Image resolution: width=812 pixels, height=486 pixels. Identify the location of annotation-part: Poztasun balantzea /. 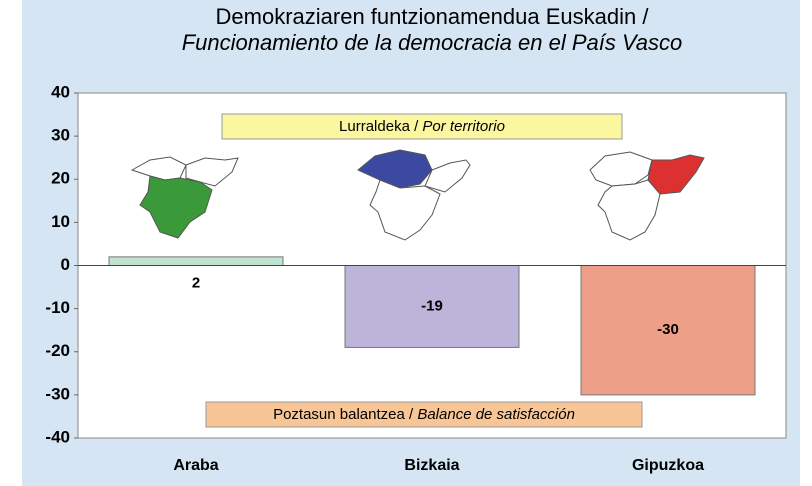
(345, 414).